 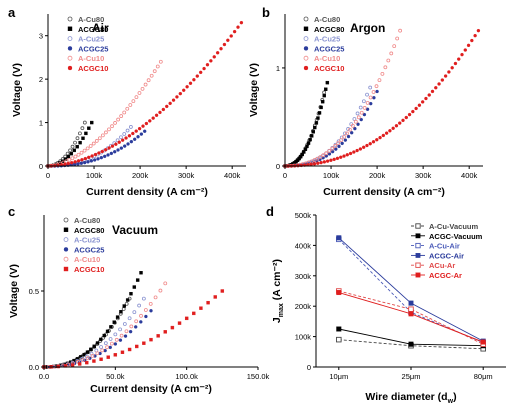 What do you see at coordinates (34, 291) in the screenshot?
I see `y-tick-label: 0.5` at bounding box center [34, 291].